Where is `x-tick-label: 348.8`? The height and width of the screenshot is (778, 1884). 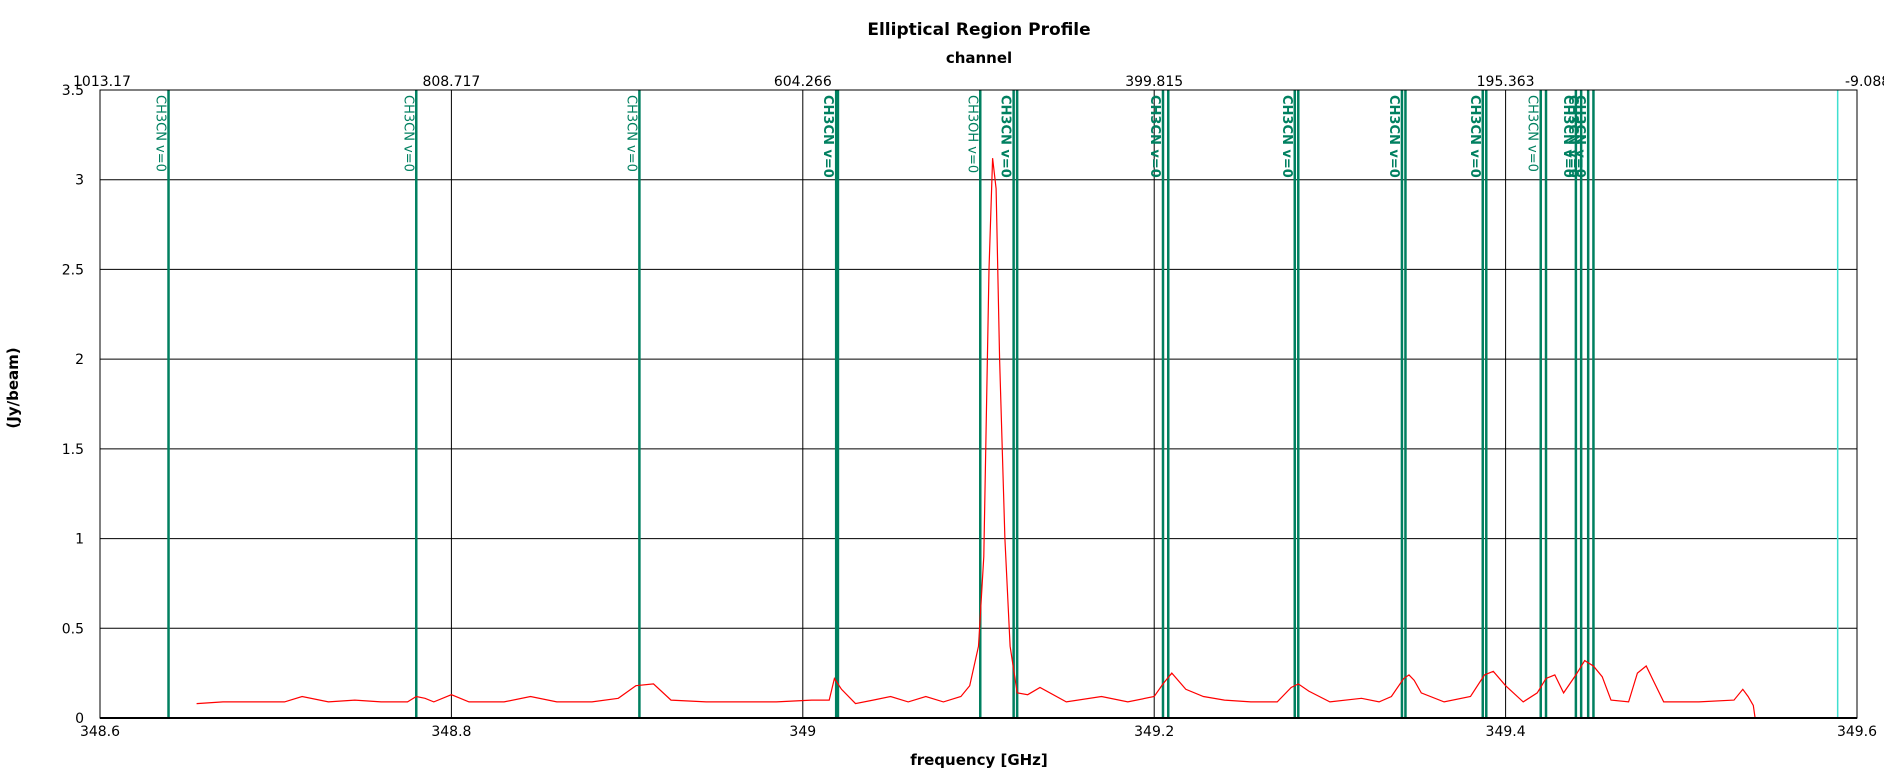
x-tick-label: 348.8 is located at coordinates (451, 732).